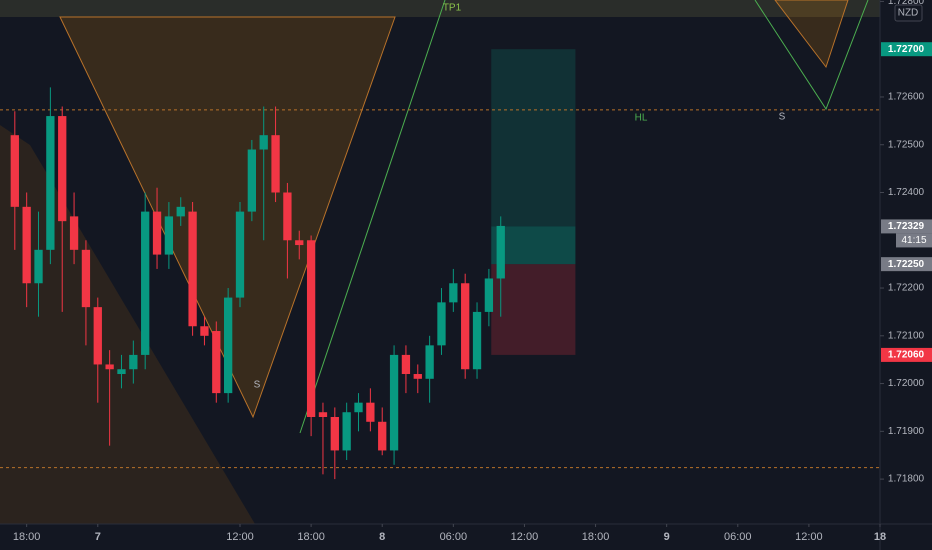 The image size is (932, 550). Describe the element at coordinates (667, 537) in the screenshot. I see `x-tick-label: 9` at that location.